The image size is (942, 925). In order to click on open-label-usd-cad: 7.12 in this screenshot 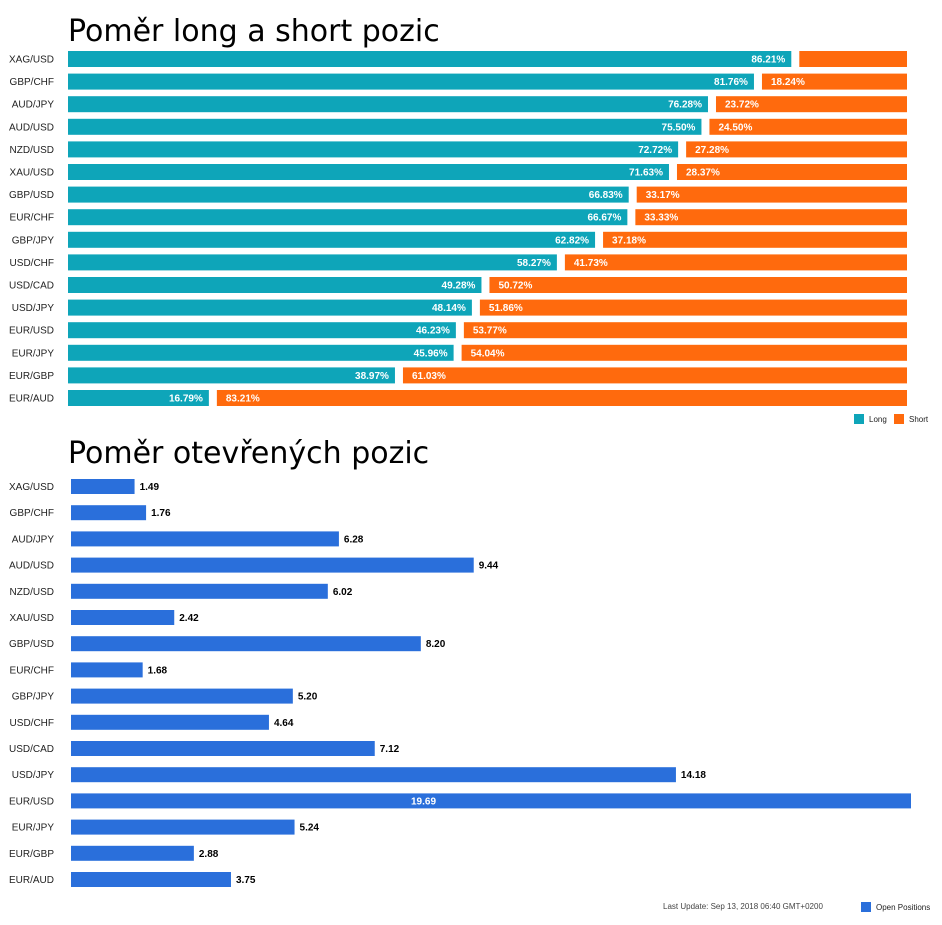, I will do `click(390, 749)`.